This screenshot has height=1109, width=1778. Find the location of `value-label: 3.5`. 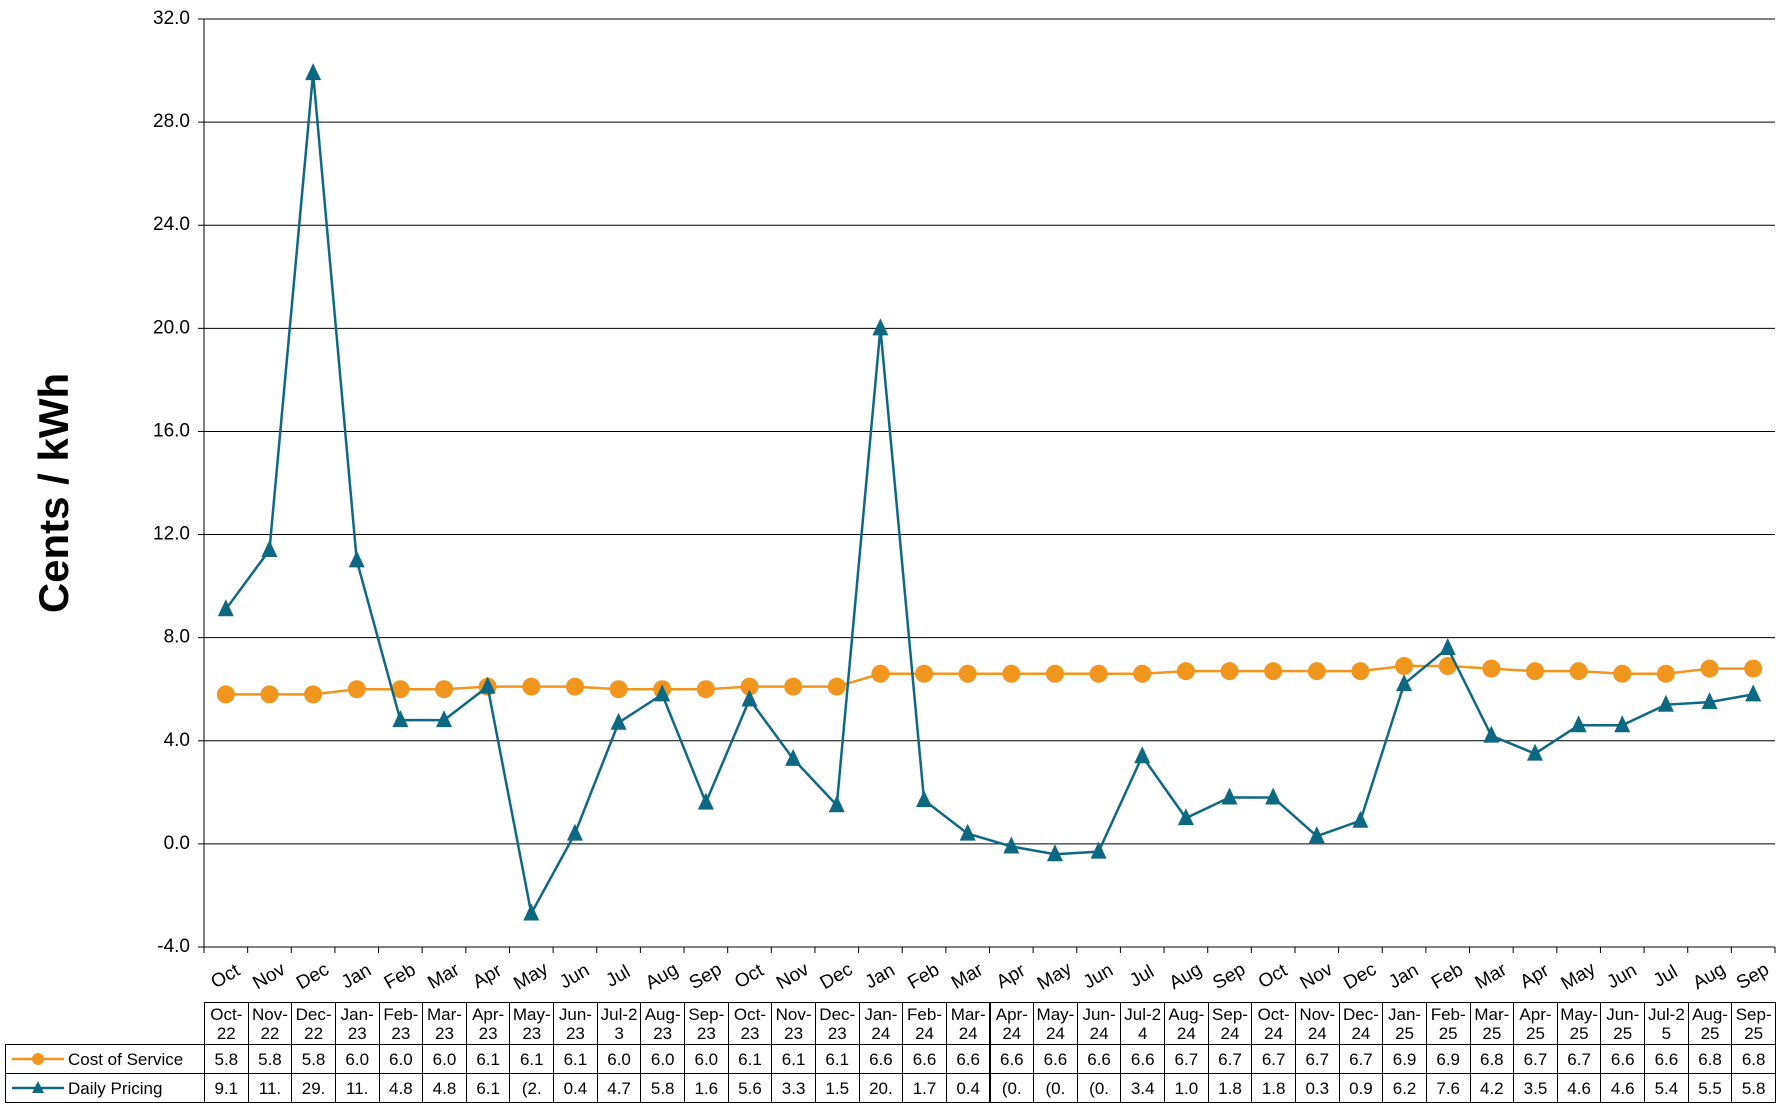

value-label: 3.5 is located at coordinates (1535, 1088).